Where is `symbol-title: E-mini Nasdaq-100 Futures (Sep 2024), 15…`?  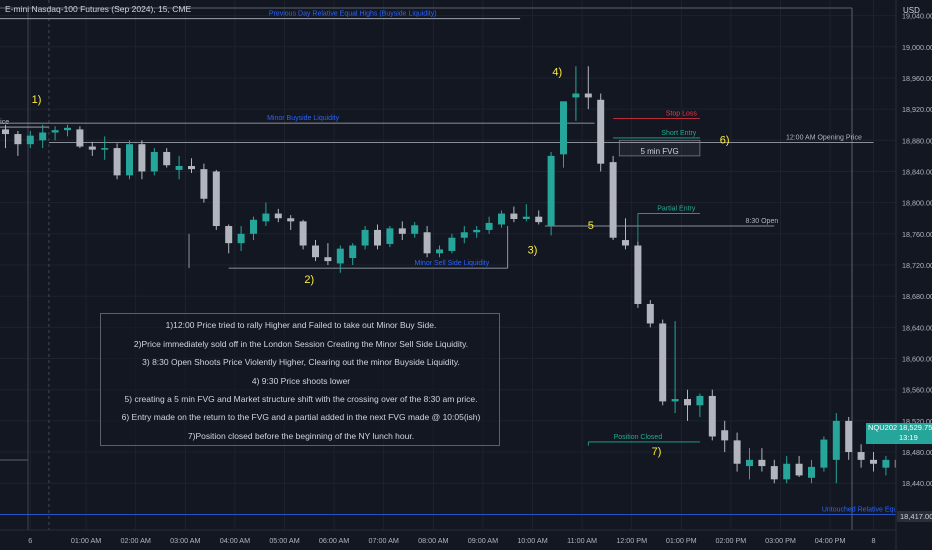 symbol-title: E-mini Nasdaq-100 Futures (Sep 2024), 15… is located at coordinates (98, 9).